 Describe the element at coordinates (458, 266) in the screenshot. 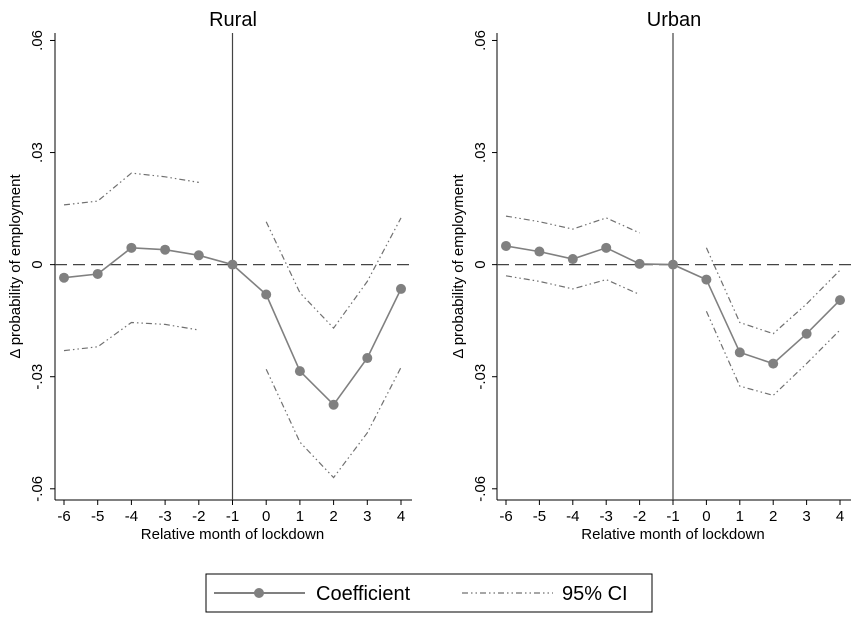

I see `urban-y-axis-title: Δ probability of employment` at that location.